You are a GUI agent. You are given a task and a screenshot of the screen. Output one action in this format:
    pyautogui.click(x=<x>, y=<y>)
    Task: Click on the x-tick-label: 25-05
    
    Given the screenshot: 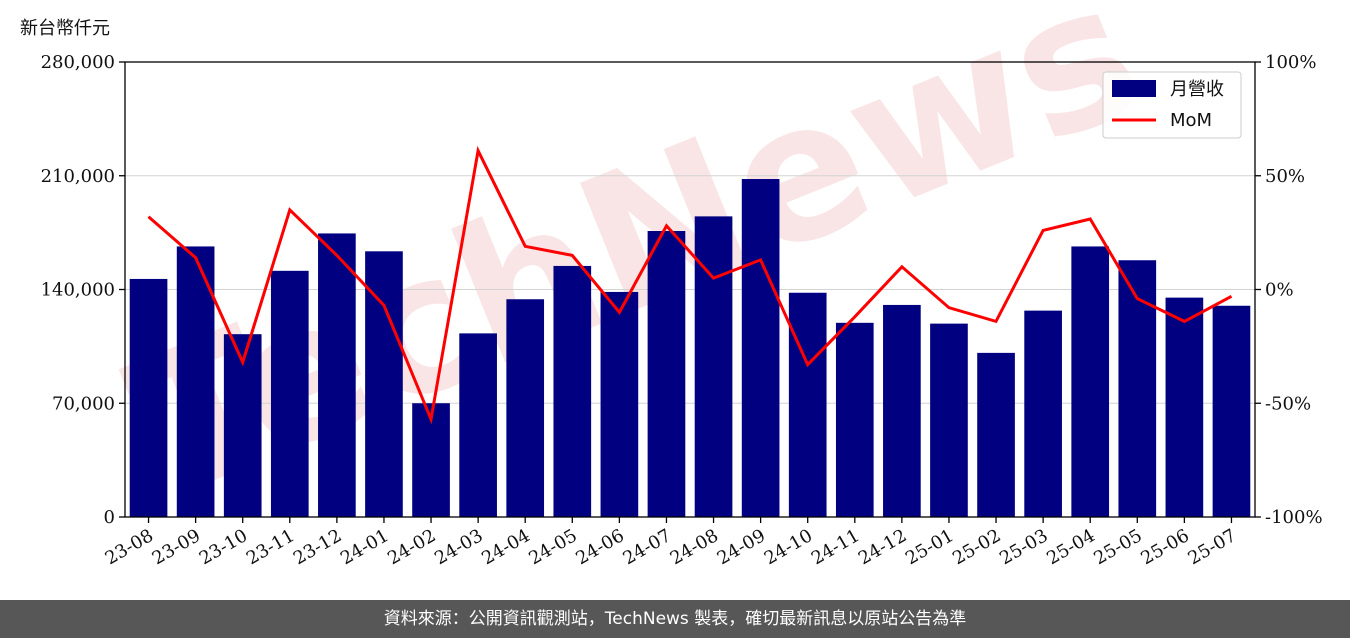 What is the action you would take?
    pyautogui.click(x=1117, y=547)
    